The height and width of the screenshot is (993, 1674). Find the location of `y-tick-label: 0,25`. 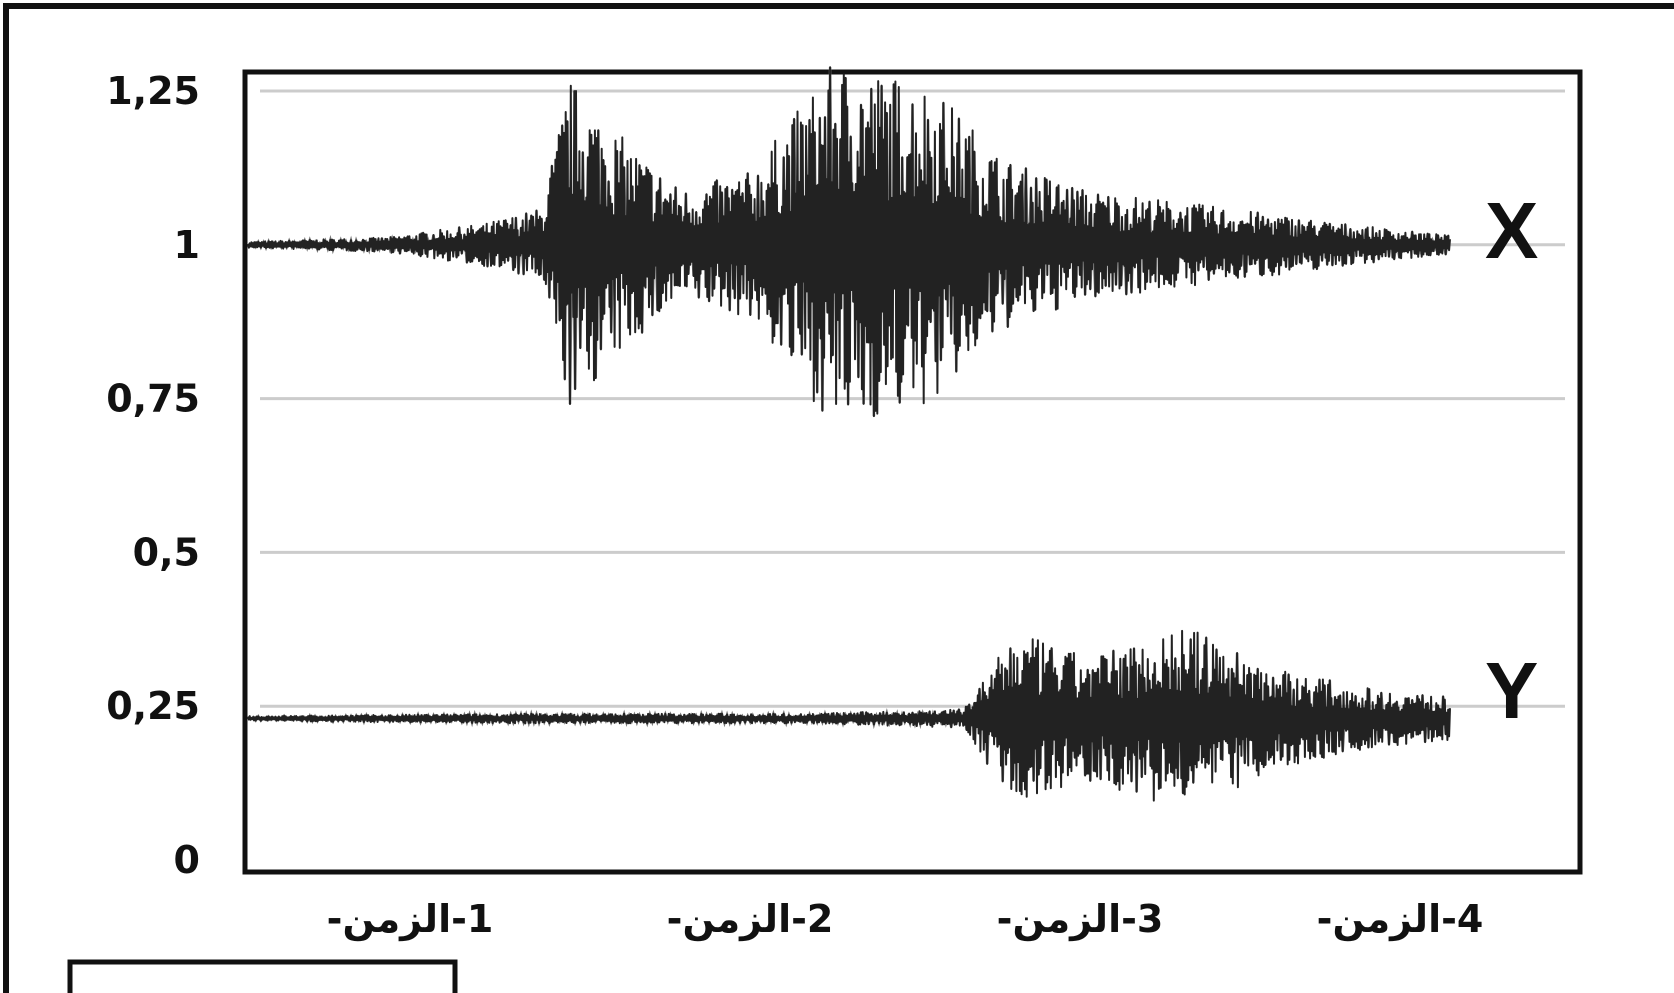

y-tick-label: 0,25 is located at coordinates (153, 706).